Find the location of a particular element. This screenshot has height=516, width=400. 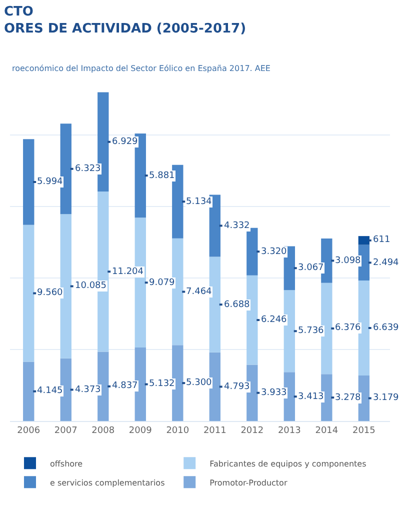

data-label: 6.323 is located at coordinates (88, 169).